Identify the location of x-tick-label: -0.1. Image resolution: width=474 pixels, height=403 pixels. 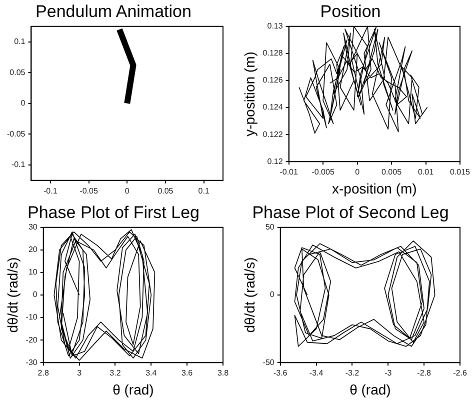
(51, 191).